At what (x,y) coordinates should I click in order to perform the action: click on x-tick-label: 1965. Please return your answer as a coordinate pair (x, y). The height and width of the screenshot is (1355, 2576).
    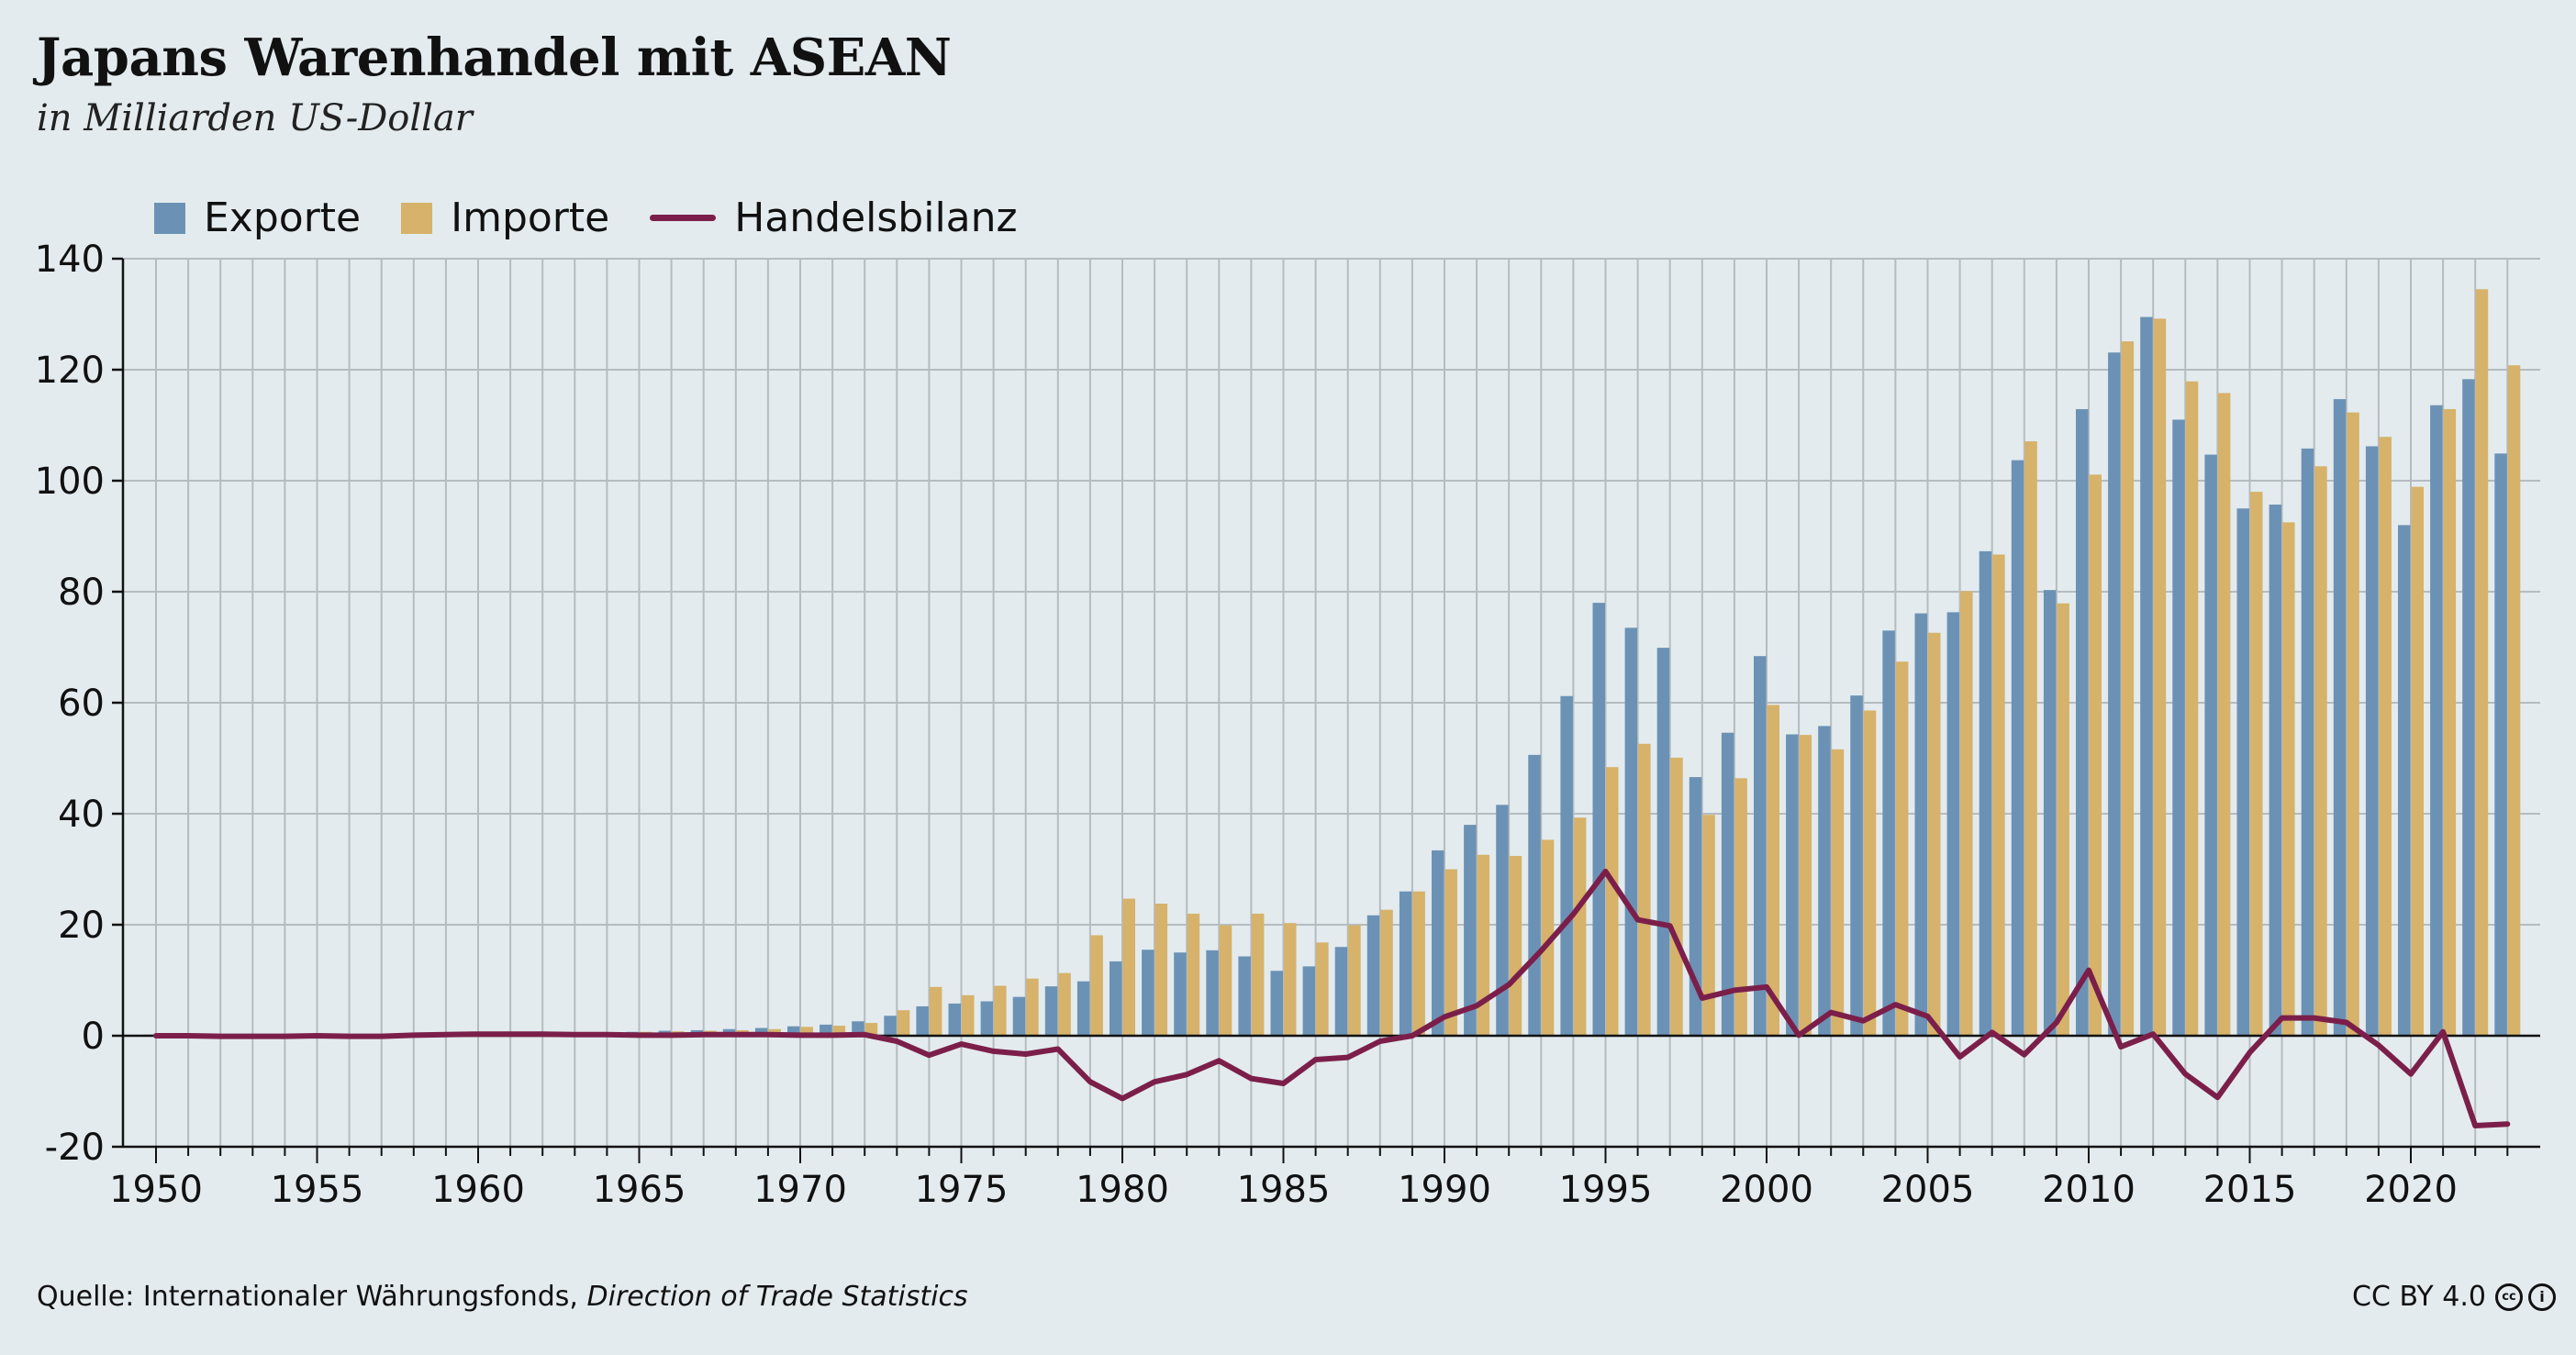
    Looking at the image, I should click on (639, 1190).